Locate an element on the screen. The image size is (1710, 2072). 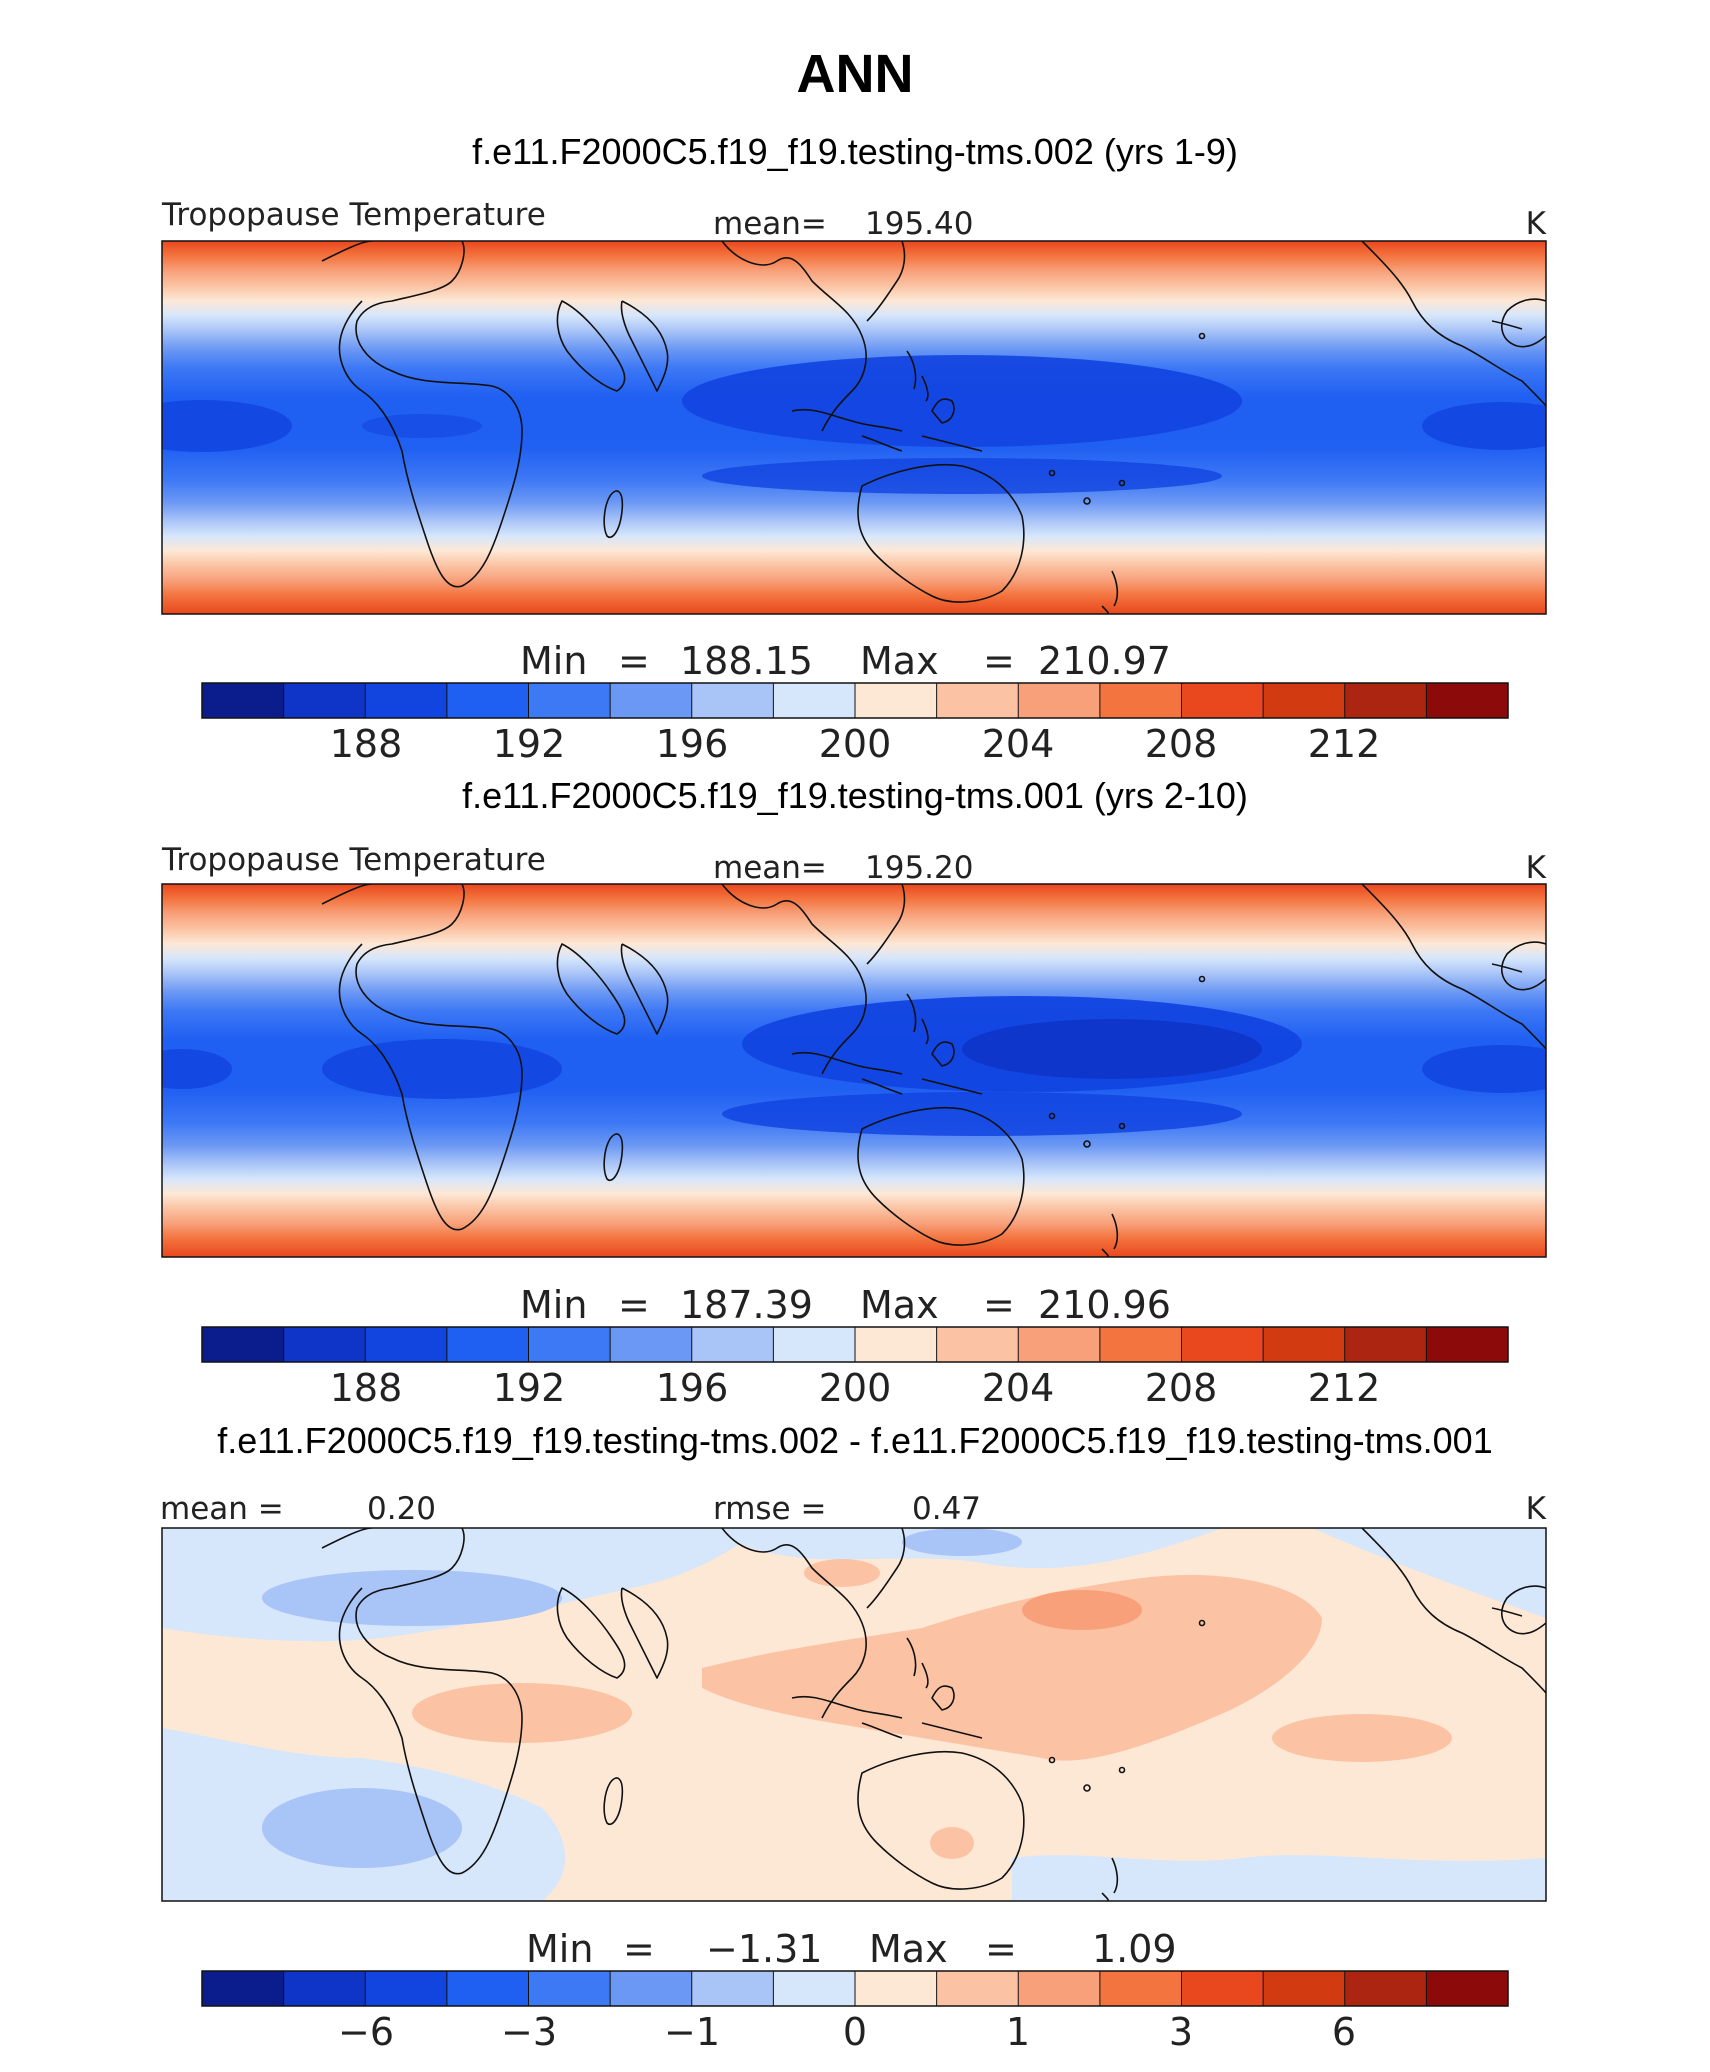
panel-3-pos-australia is located at coordinates (952, 1843).